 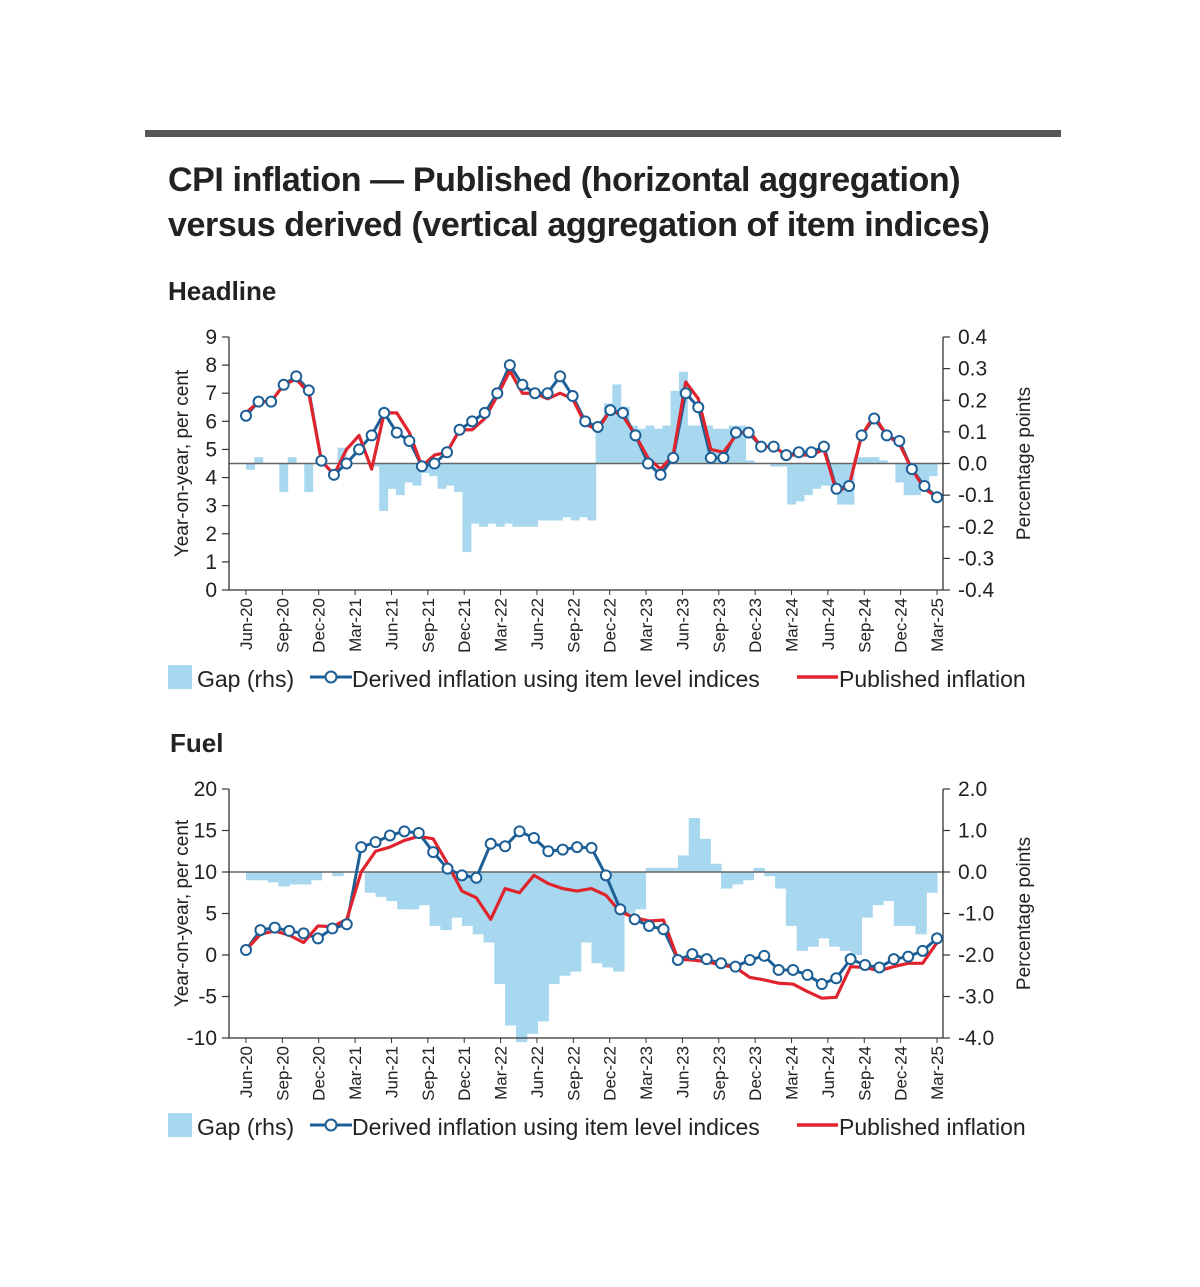 What do you see at coordinates (972, 464) in the screenshot?
I see `headline-right-tick-label: 0.0` at bounding box center [972, 464].